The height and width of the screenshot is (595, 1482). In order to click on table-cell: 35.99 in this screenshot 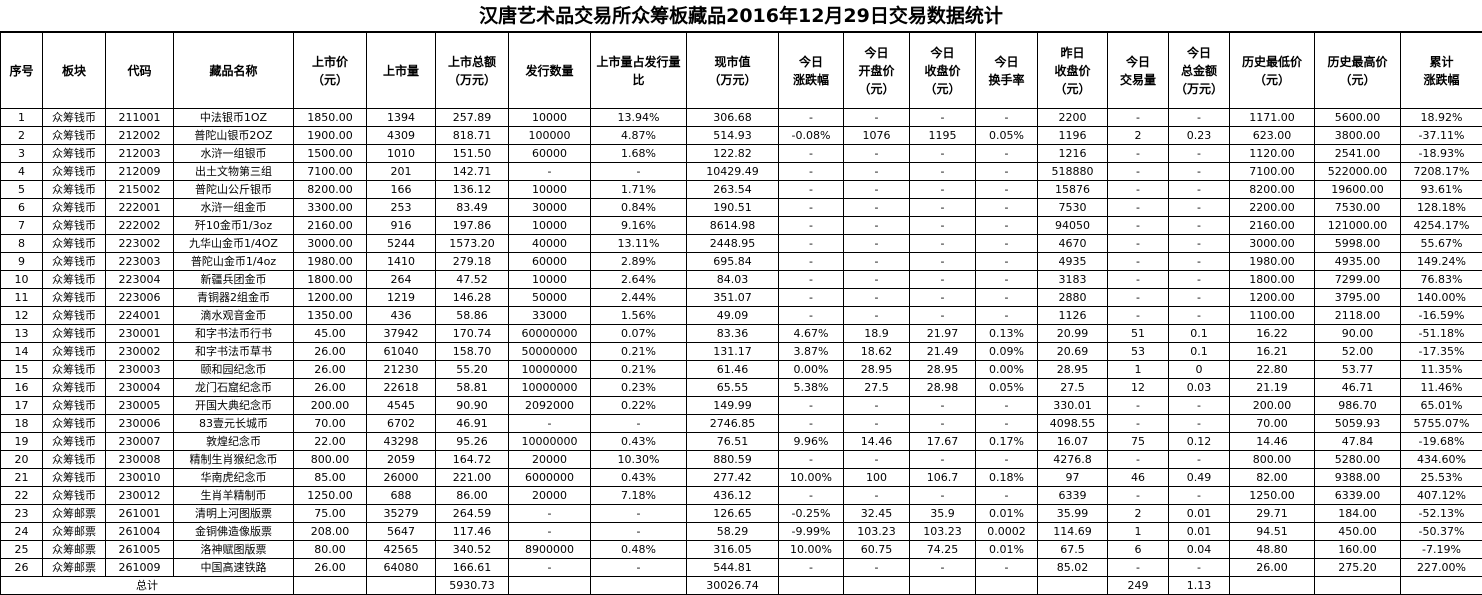, I will do `click(1073, 514)`.